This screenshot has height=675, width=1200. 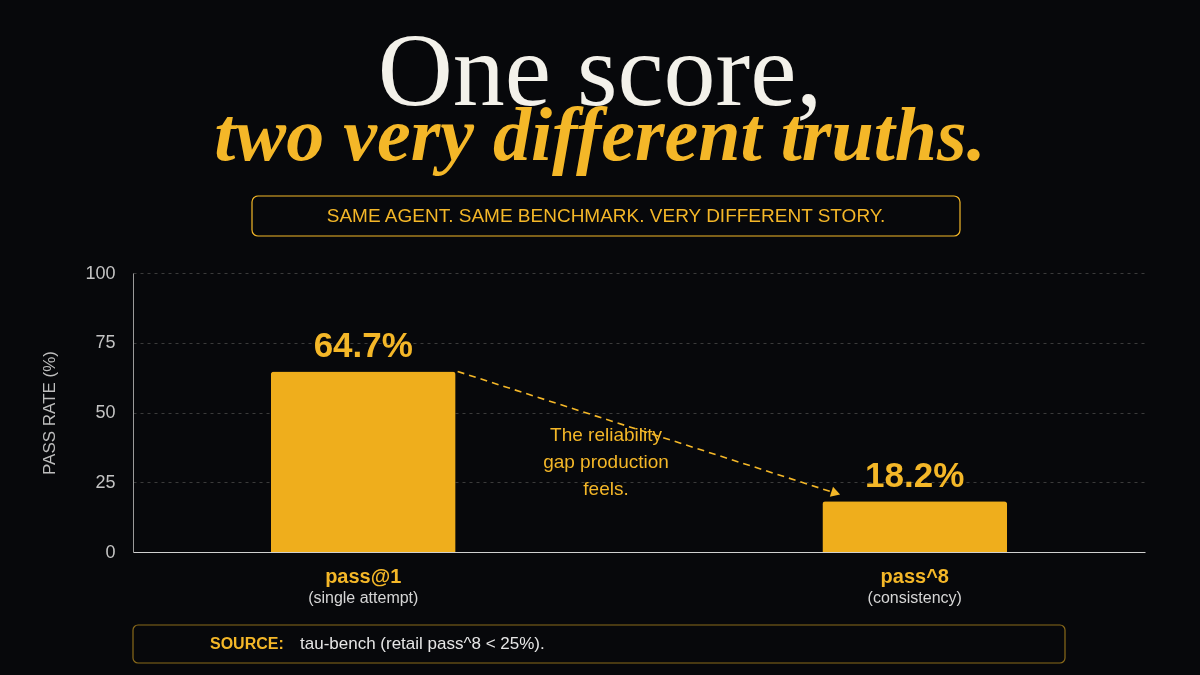 What do you see at coordinates (363, 345) in the screenshot?
I see `data-label: 64.7%` at bounding box center [363, 345].